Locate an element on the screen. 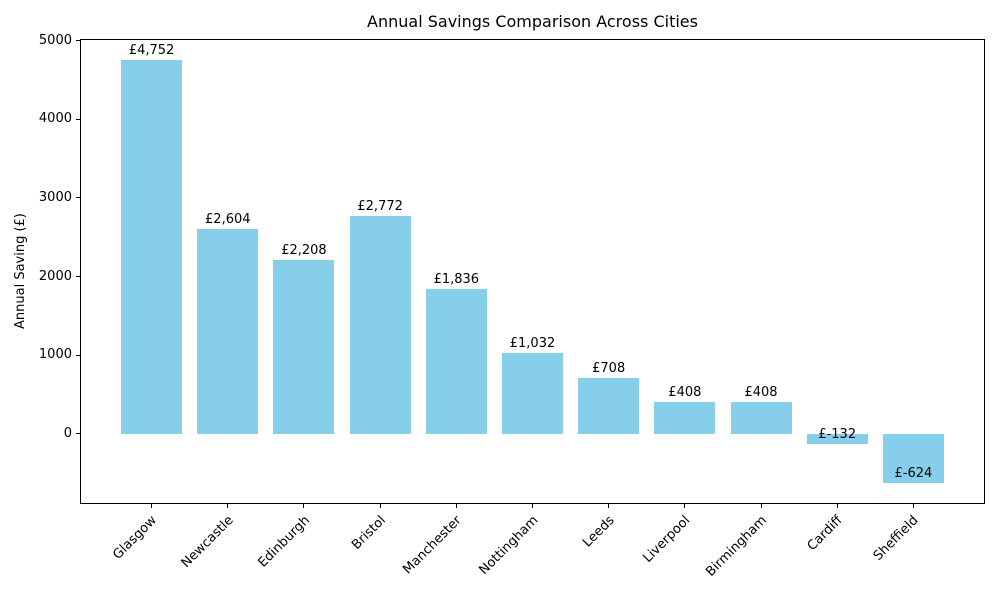 The height and width of the screenshot is (600, 1000). y-tick-label: 1000 is located at coordinates (55, 355).